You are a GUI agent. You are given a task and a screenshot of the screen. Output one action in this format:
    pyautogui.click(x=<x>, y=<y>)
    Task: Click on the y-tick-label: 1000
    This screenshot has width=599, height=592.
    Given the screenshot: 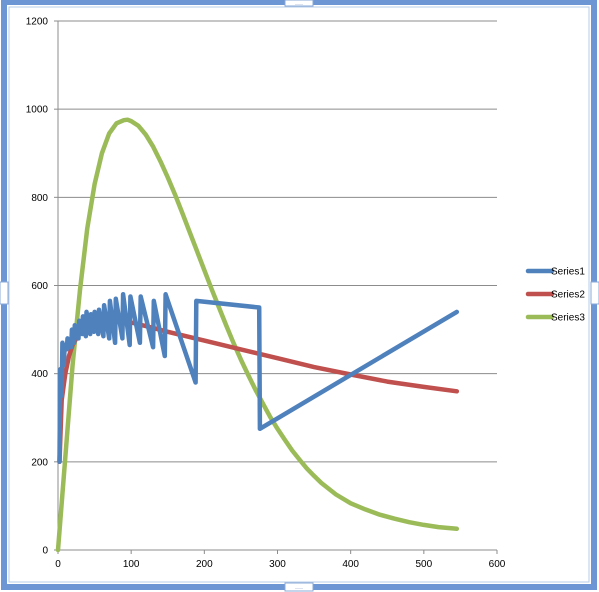 What is the action you would take?
    pyautogui.click(x=37, y=110)
    